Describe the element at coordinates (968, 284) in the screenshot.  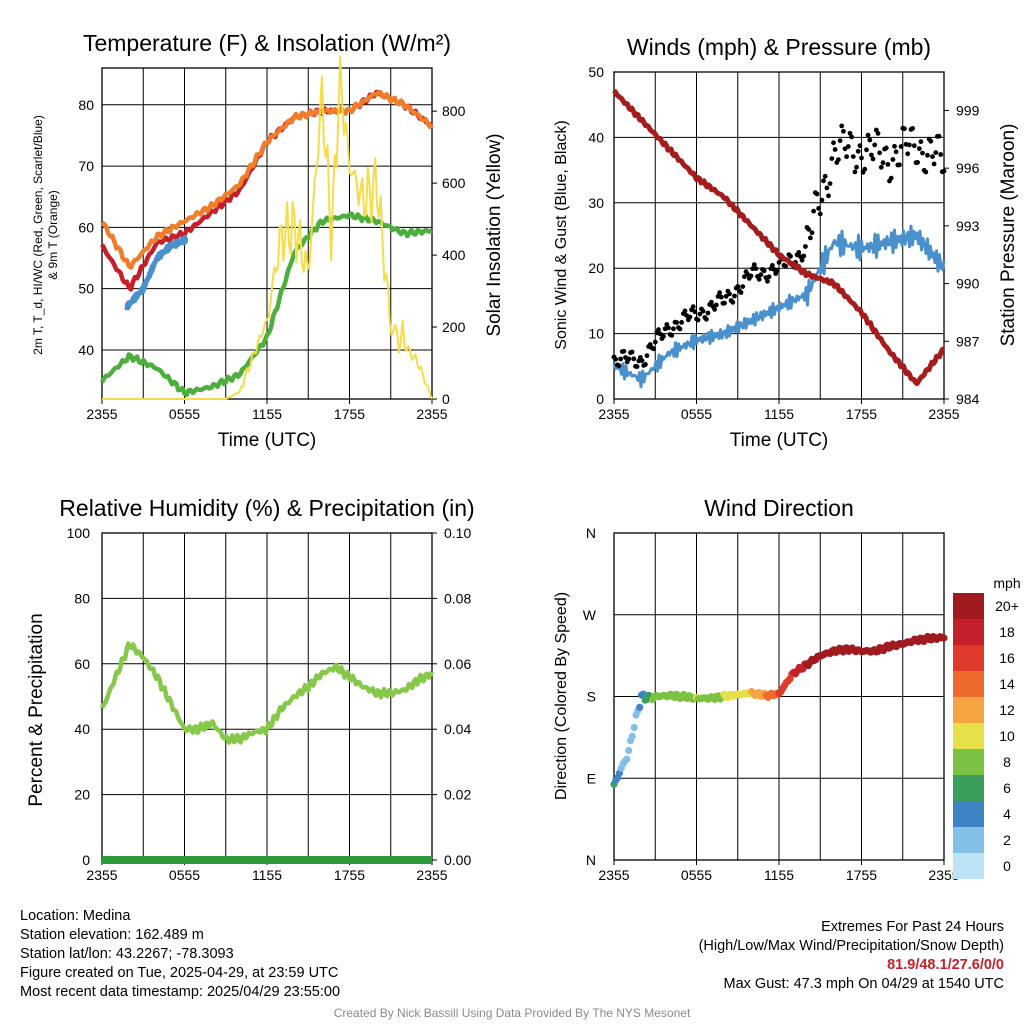
I see `panel2-ytick-right-label: 990` at that location.